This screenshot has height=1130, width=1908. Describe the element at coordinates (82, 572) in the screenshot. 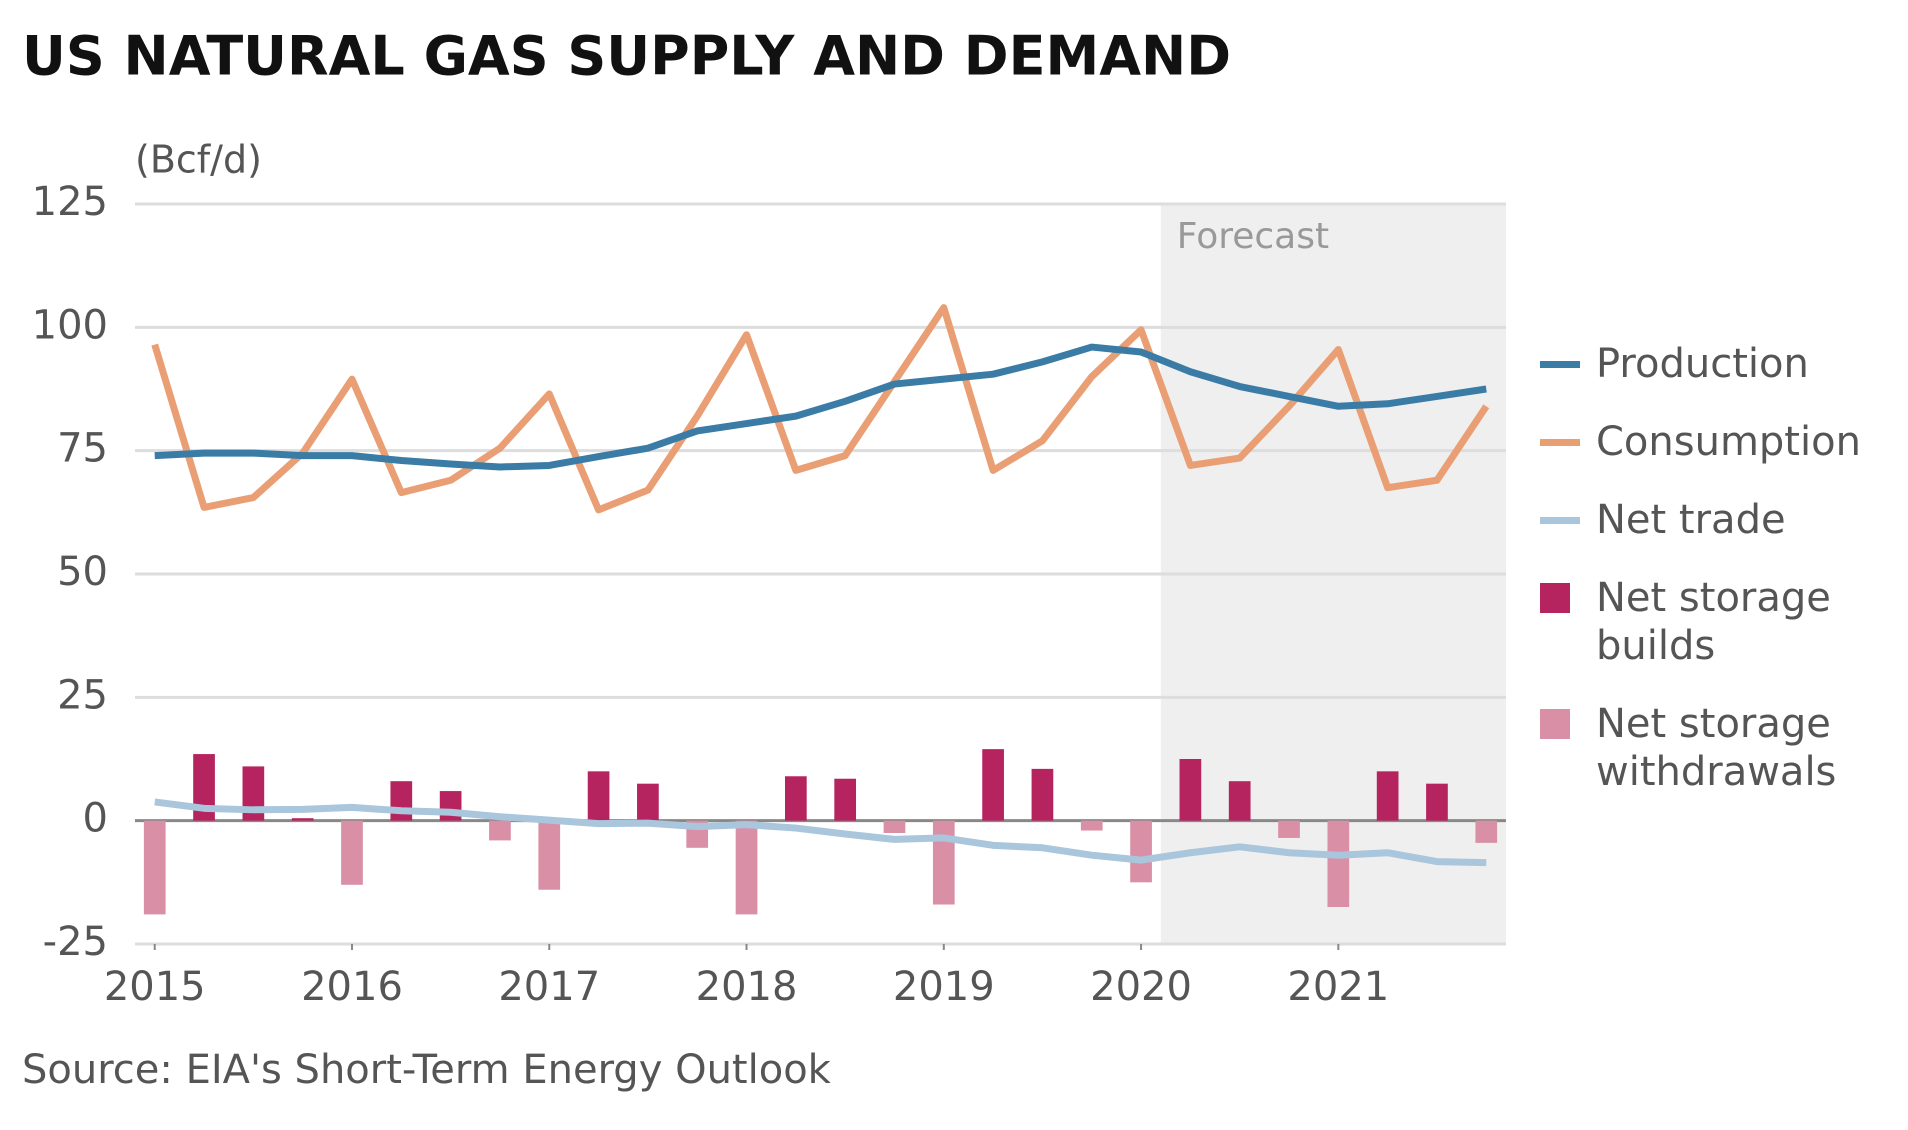

I see `y-tick-label: 50` at that location.